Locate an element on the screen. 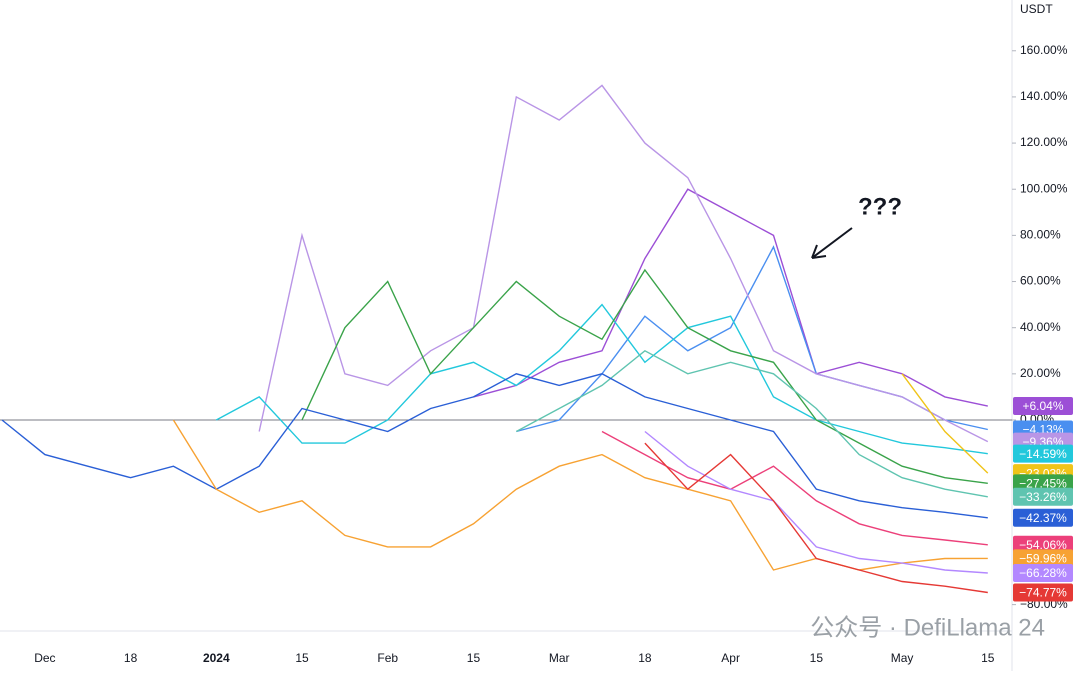 The width and height of the screenshot is (1080, 676). y-tick-label: 120.00% is located at coordinates (1044, 142).